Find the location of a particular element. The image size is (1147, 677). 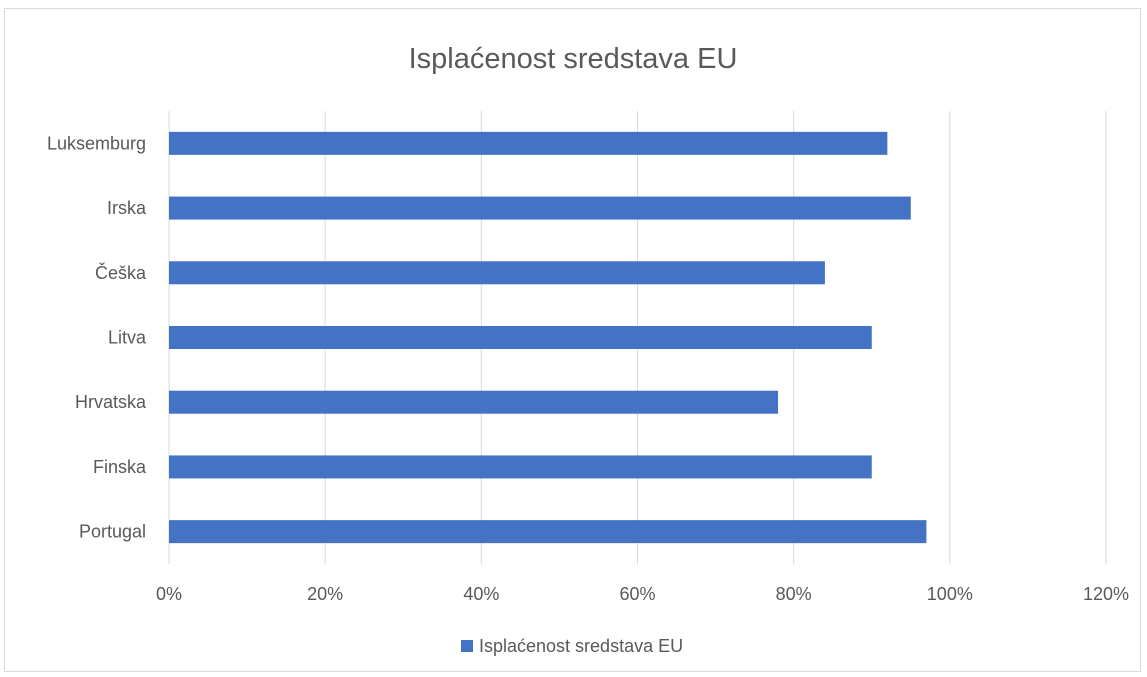

x-tick-label: 120% is located at coordinates (1106, 594).